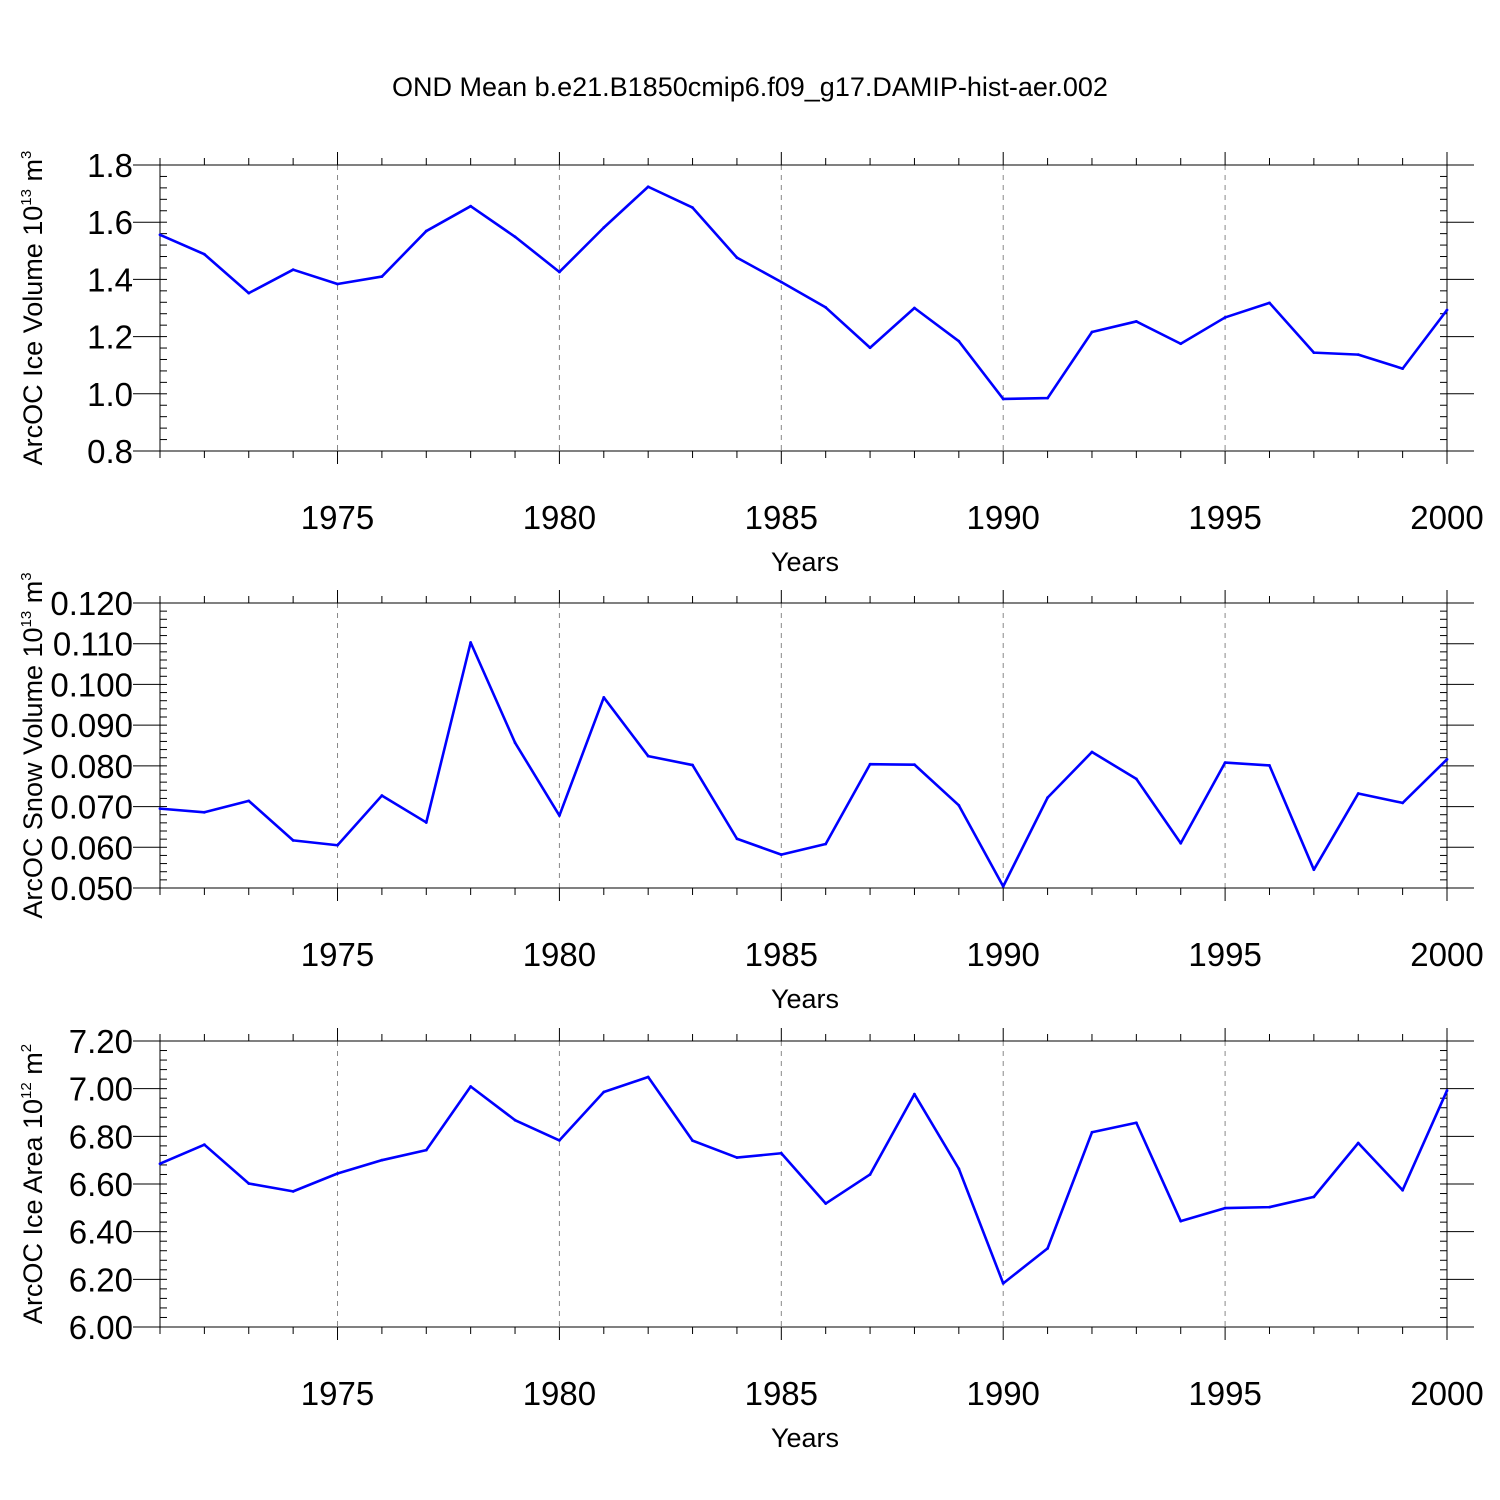 The width and height of the screenshot is (1500, 1500). What do you see at coordinates (91, 684) in the screenshot?
I see `y-tick-label: 0.100` at bounding box center [91, 684].